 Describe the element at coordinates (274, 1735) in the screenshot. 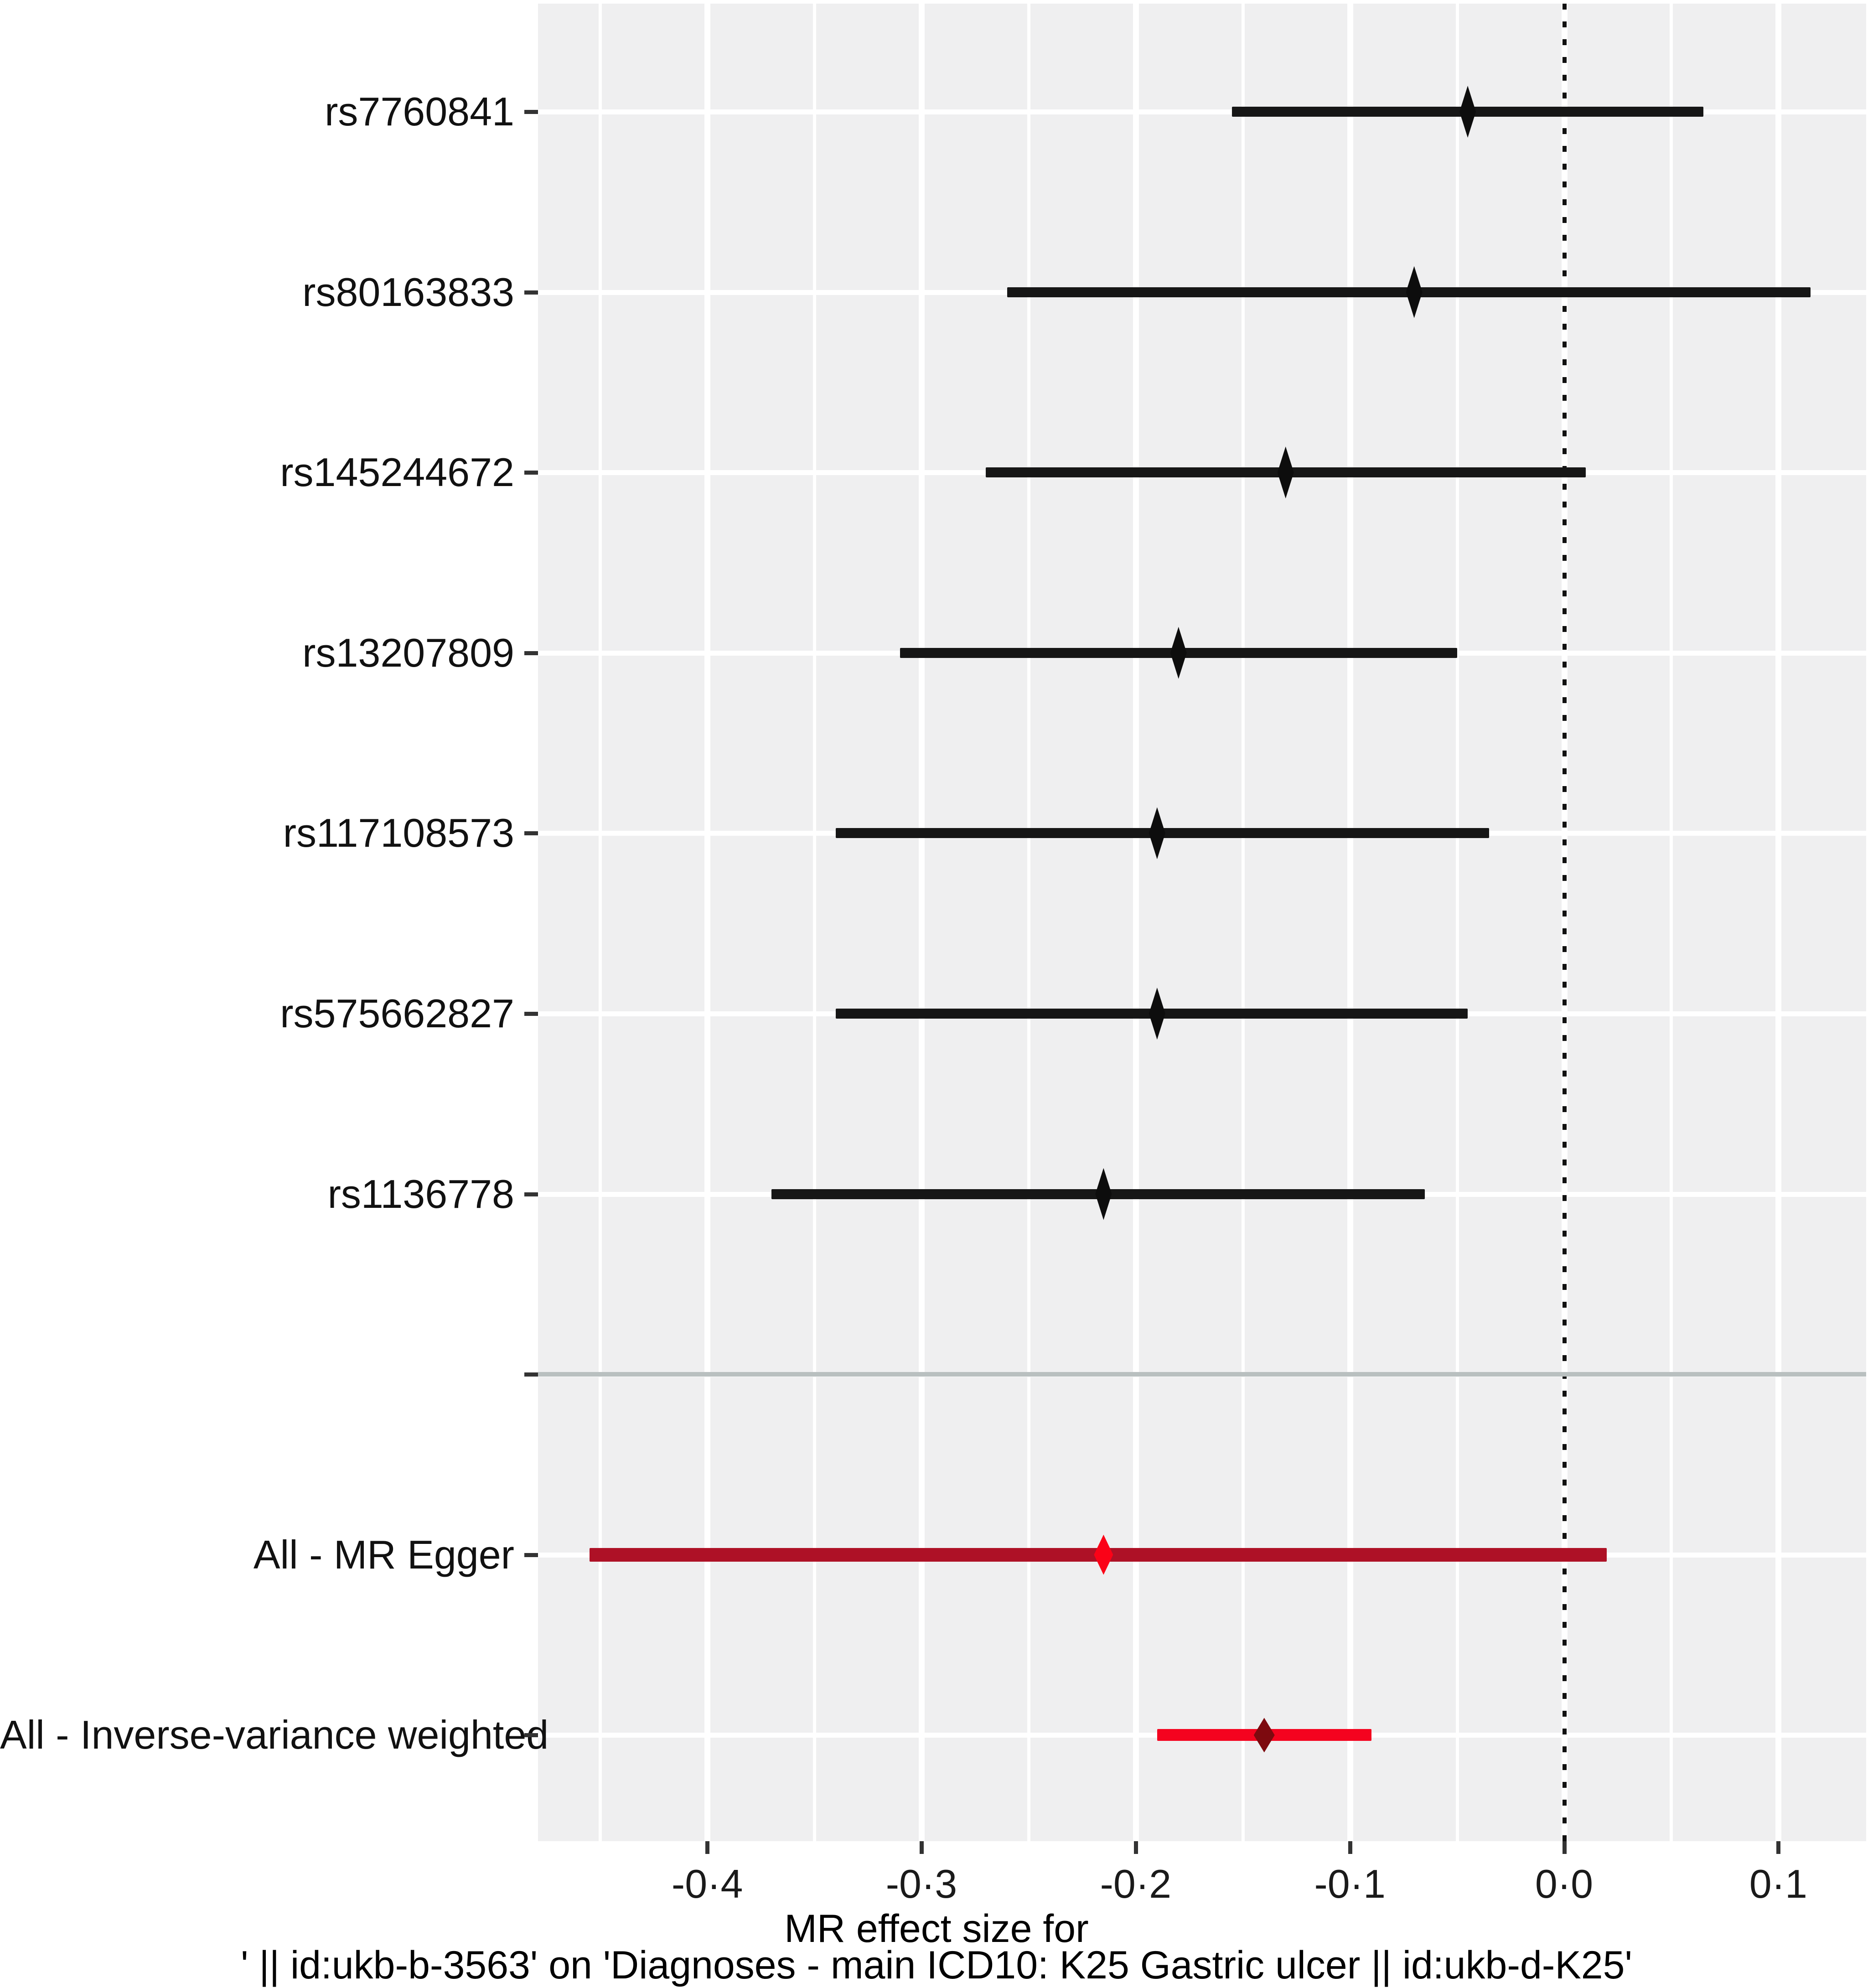

I see `row-label: All - Inverse-variance weighted` at that location.